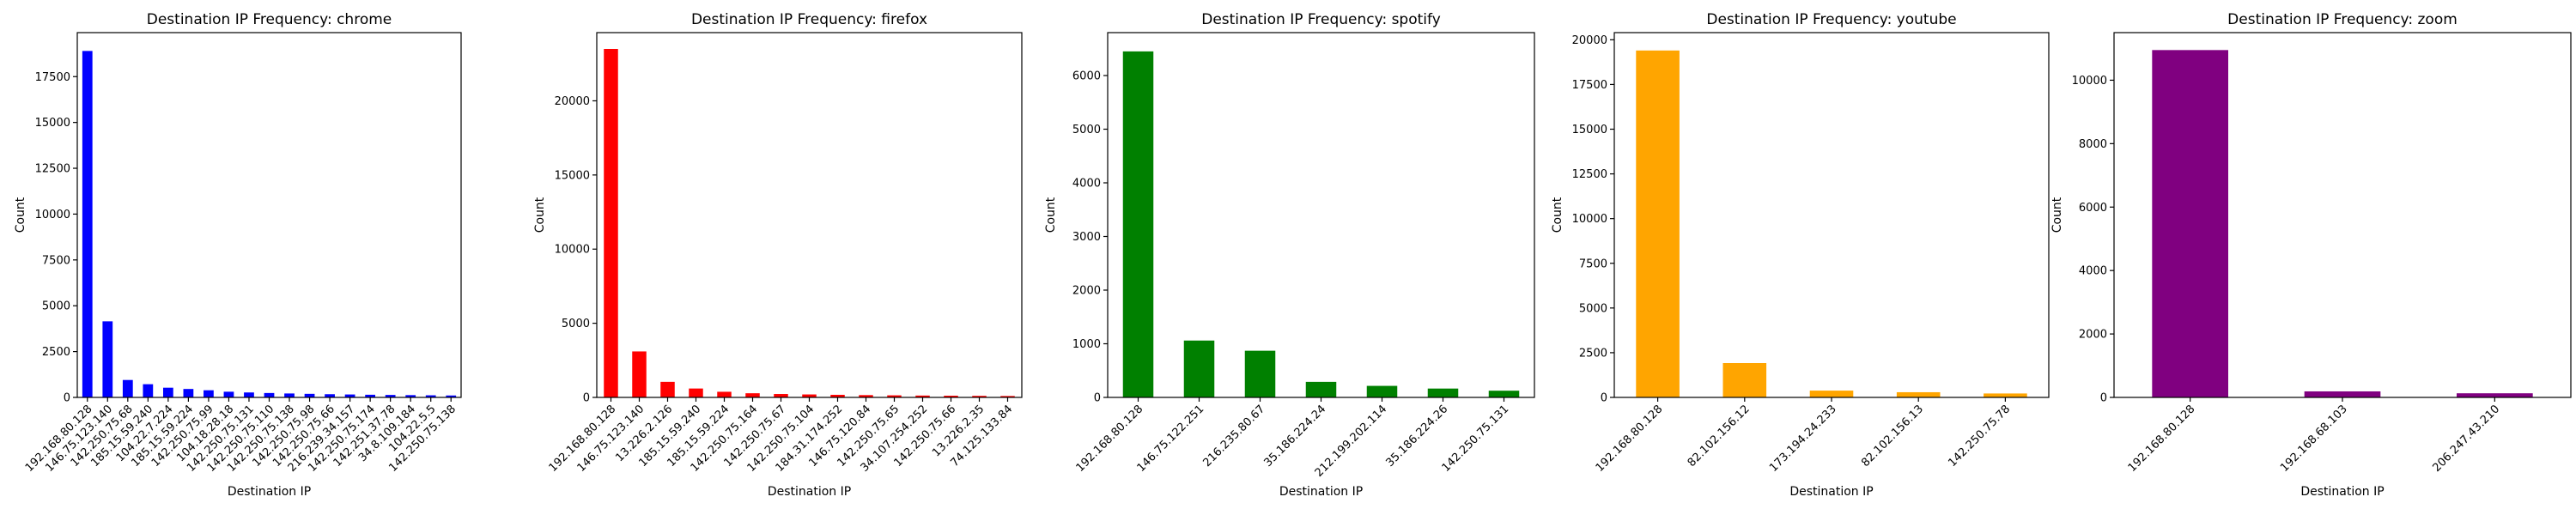  I want to click on x-tick-label-3-2: 173.194.24.233, so click(1803, 439).